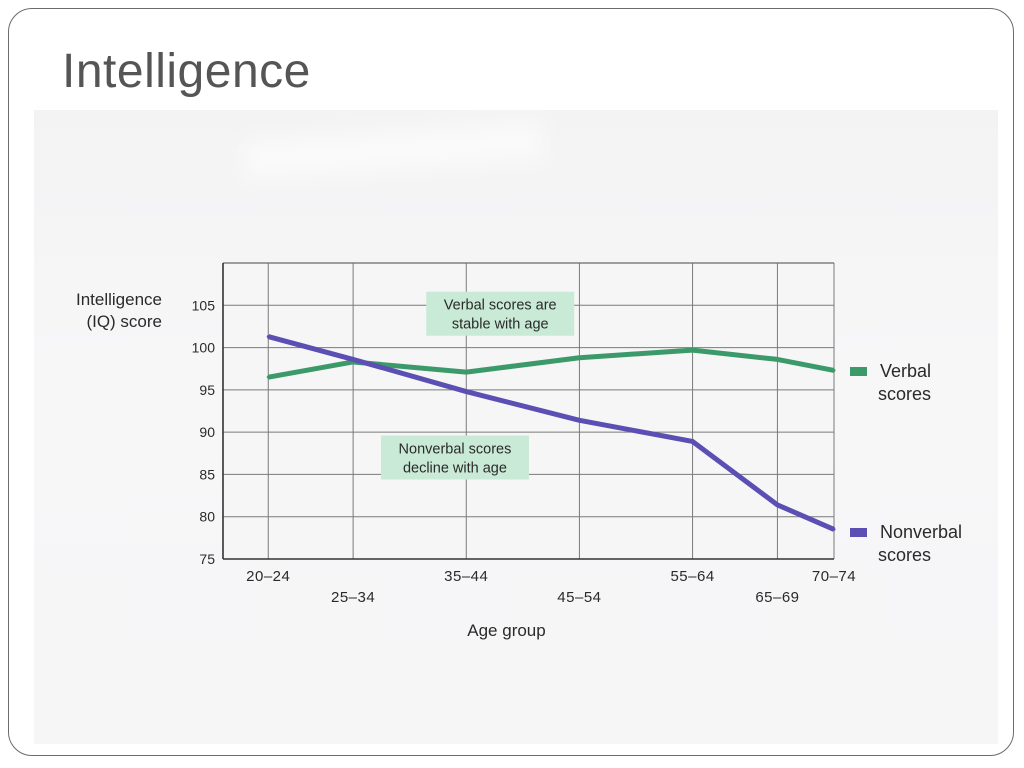  What do you see at coordinates (858, 371) in the screenshot?
I see `verbal-legend-swatch` at bounding box center [858, 371].